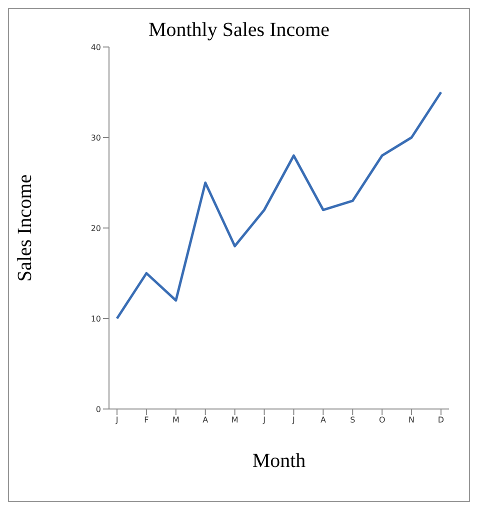 This screenshot has height=510, width=480. What do you see at coordinates (95, 228) in the screenshot?
I see `y-tick-label: 20` at bounding box center [95, 228].